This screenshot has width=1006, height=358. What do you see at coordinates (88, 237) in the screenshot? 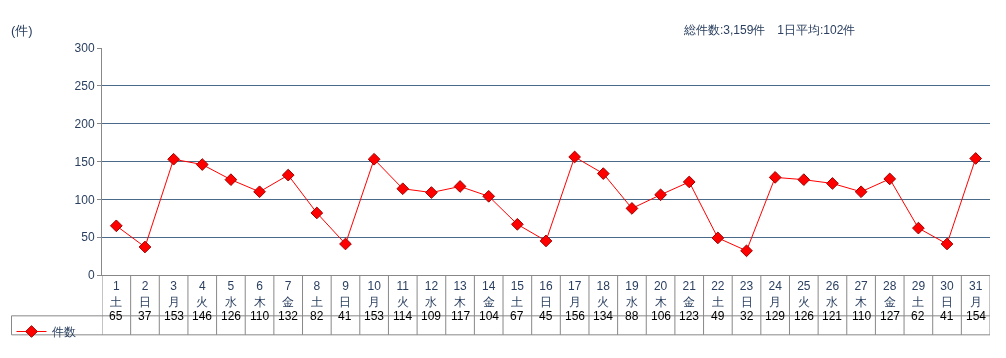
I see `y-tick-label: 50` at bounding box center [88, 237].